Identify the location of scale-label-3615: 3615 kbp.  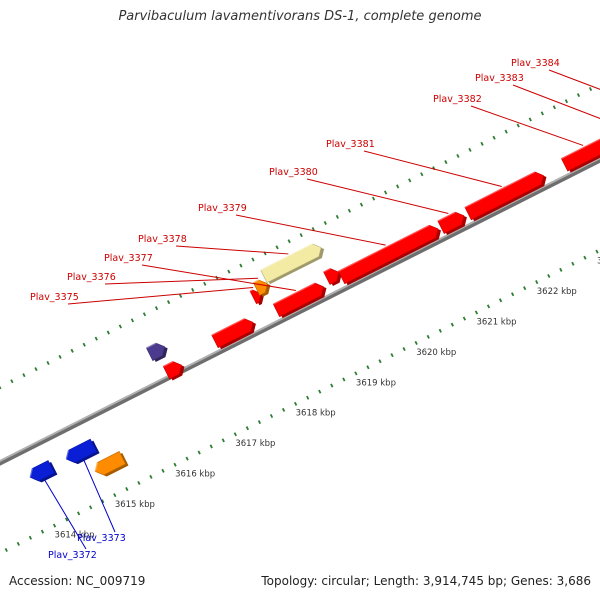
(135, 505).